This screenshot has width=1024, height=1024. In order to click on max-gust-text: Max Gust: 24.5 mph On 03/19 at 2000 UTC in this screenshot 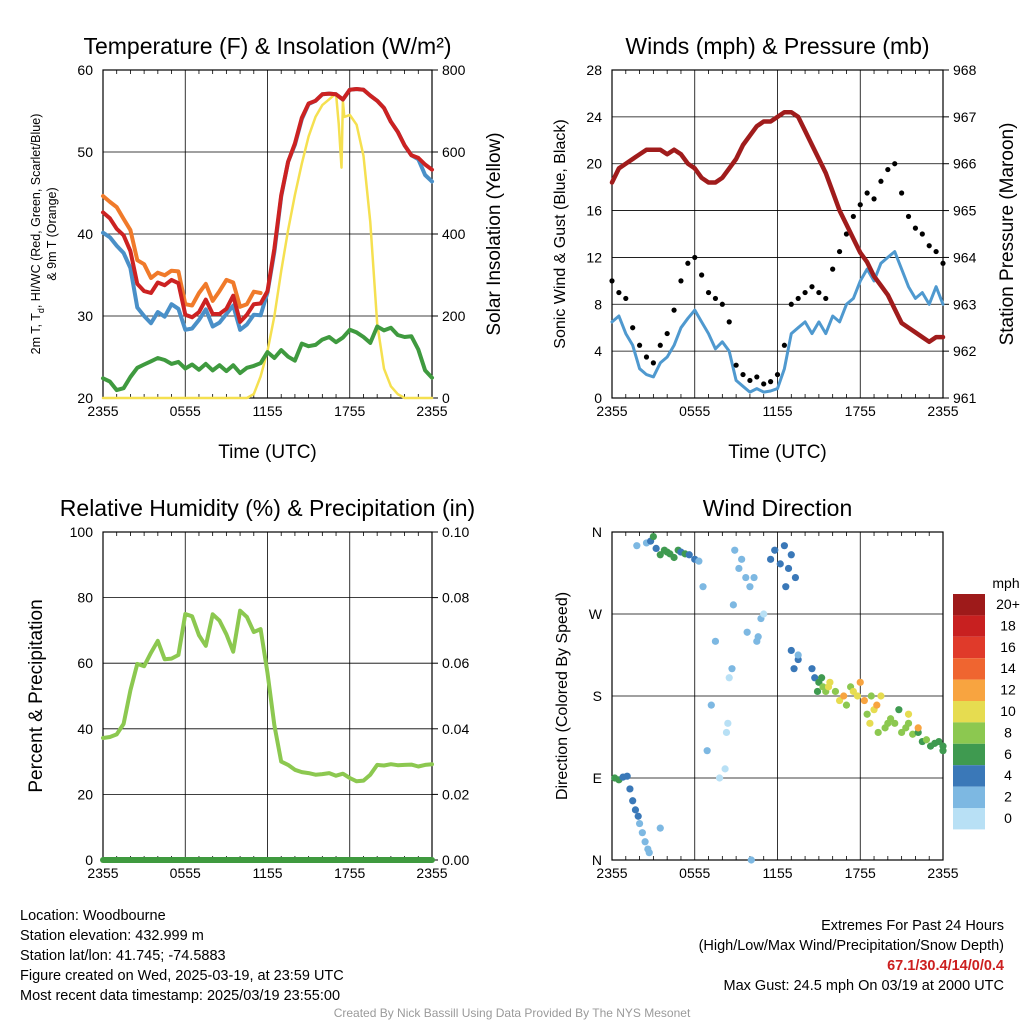, I will do `click(863, 986)`.